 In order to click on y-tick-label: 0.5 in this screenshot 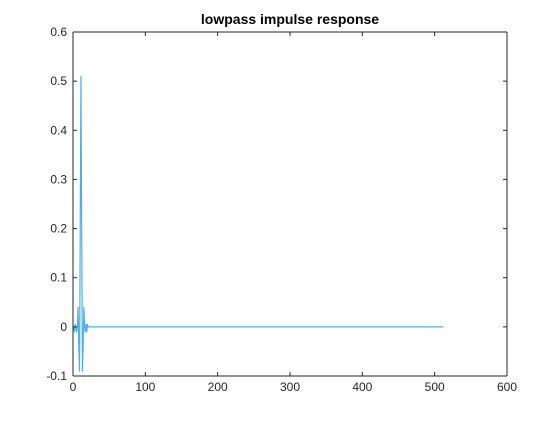, I will do `click(58, 81)`.